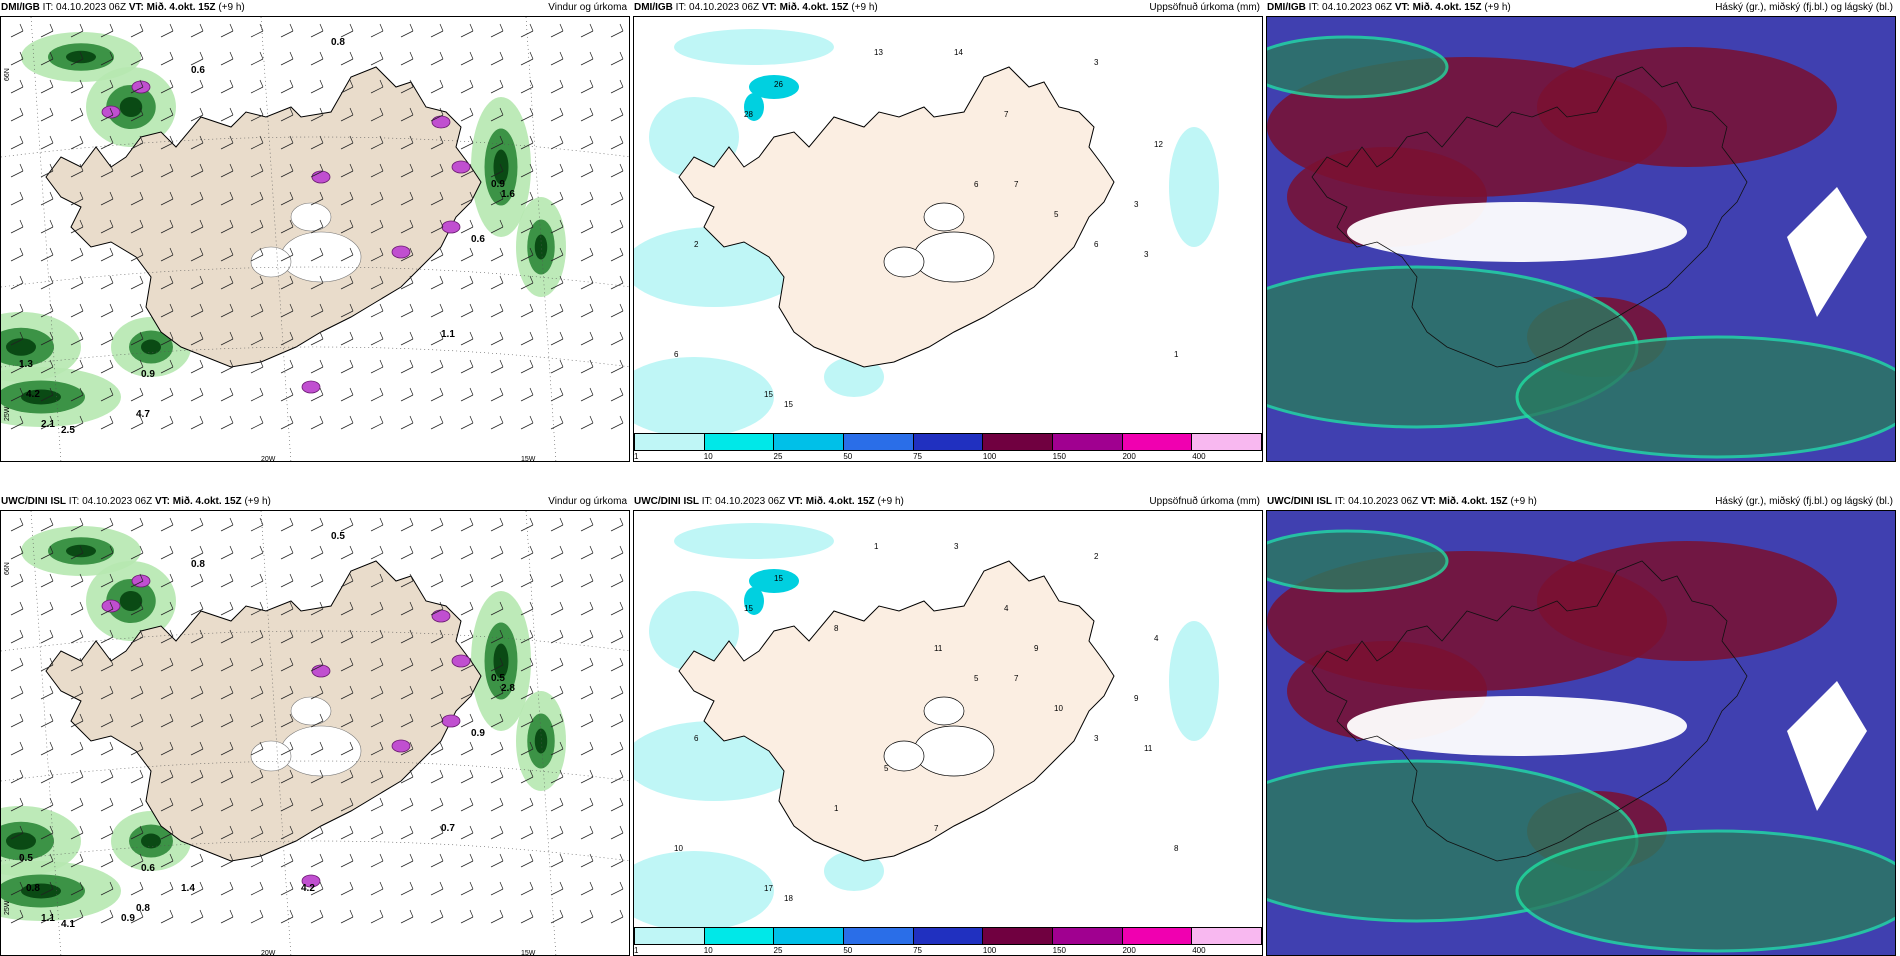 Image resolution: width=1900 pixels, height=956 pixels. What do you see at coordinates (448, 828) in the screenshot?
I see `precip-value-label: 0.7` at bounding box center [448, 828].